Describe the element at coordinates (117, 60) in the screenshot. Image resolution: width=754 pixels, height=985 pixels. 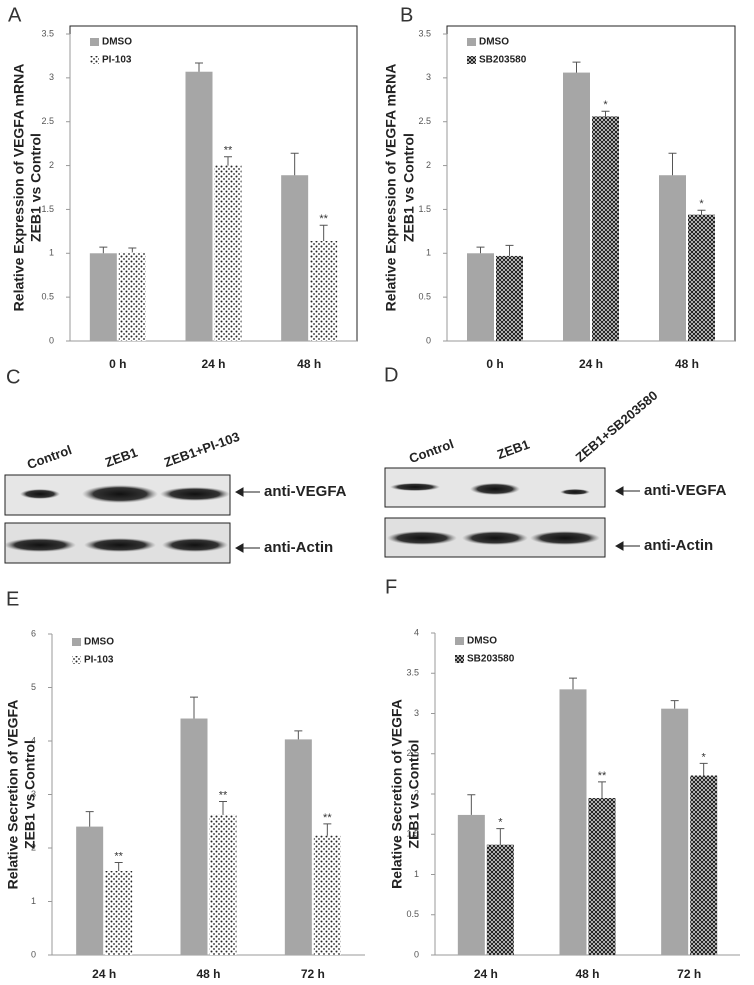
I see `legend-label: PI-103` at that location.